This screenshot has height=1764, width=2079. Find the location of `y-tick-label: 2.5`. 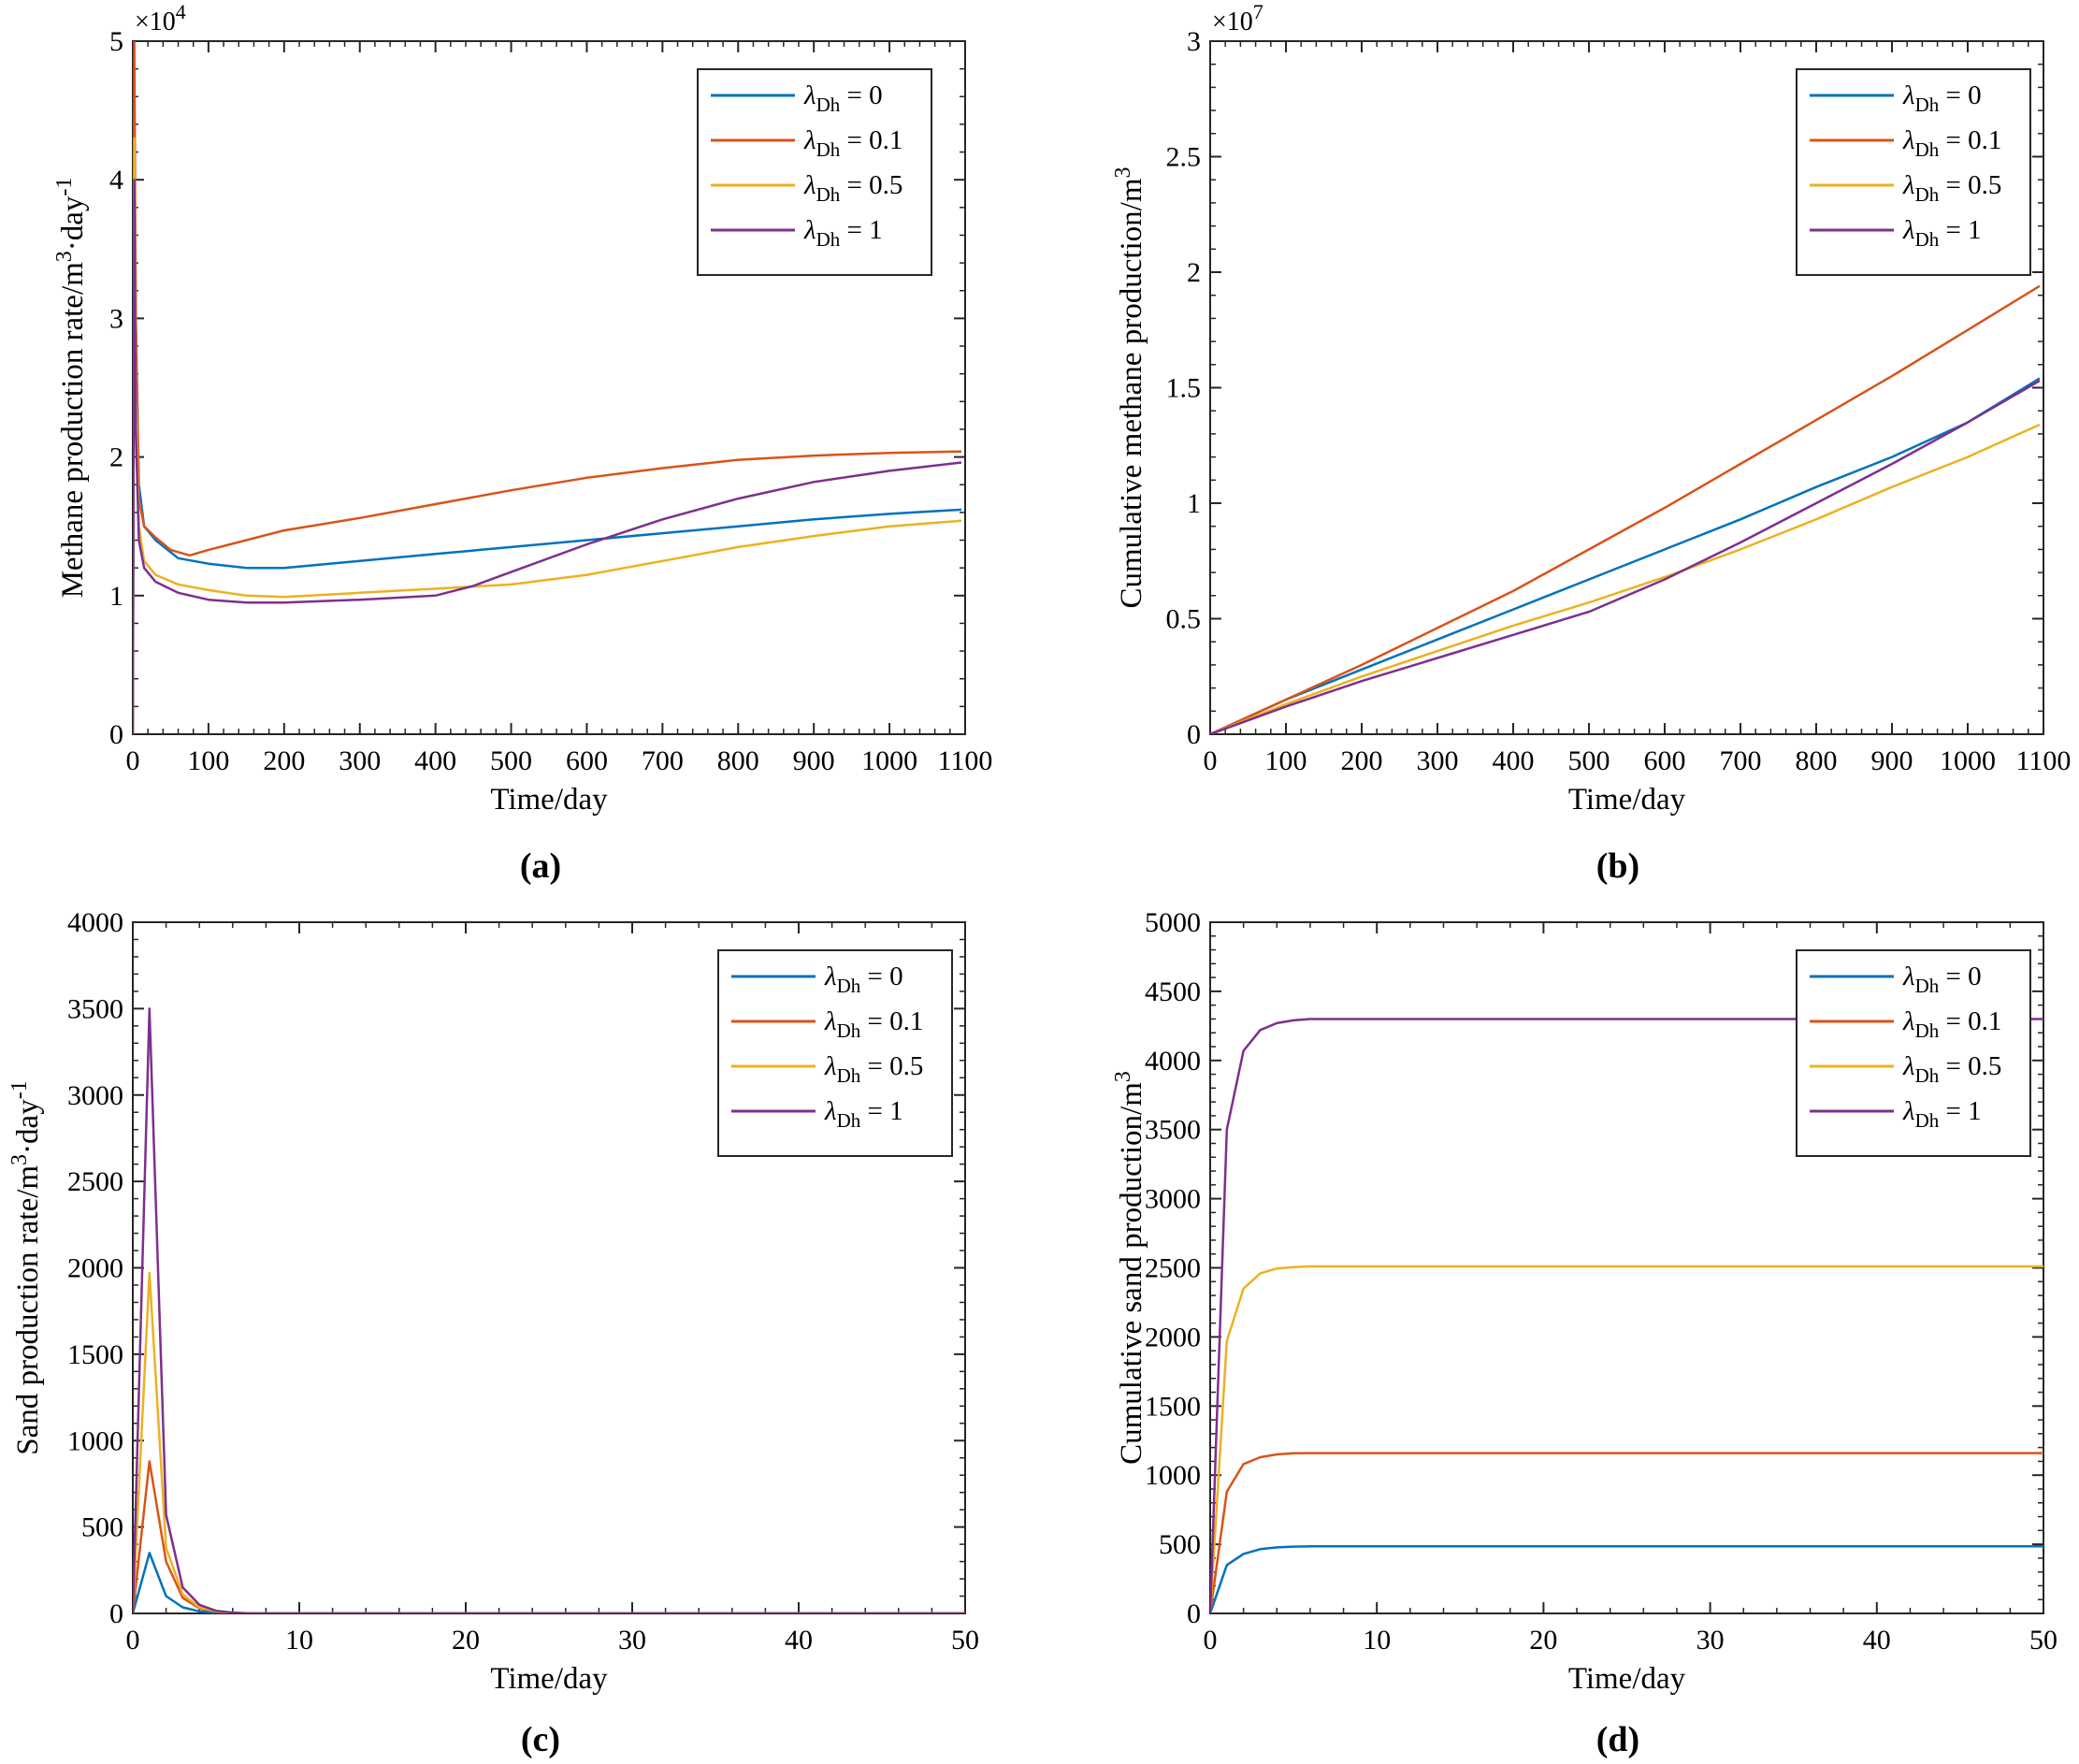

y-tick-label: 2.5 is located at coordinates (1184, 157).